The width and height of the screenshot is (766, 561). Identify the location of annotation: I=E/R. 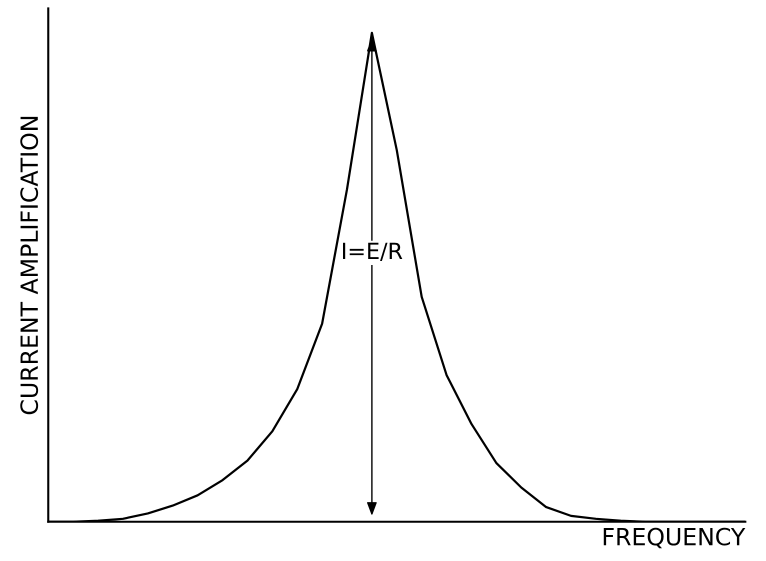
(372, 252).